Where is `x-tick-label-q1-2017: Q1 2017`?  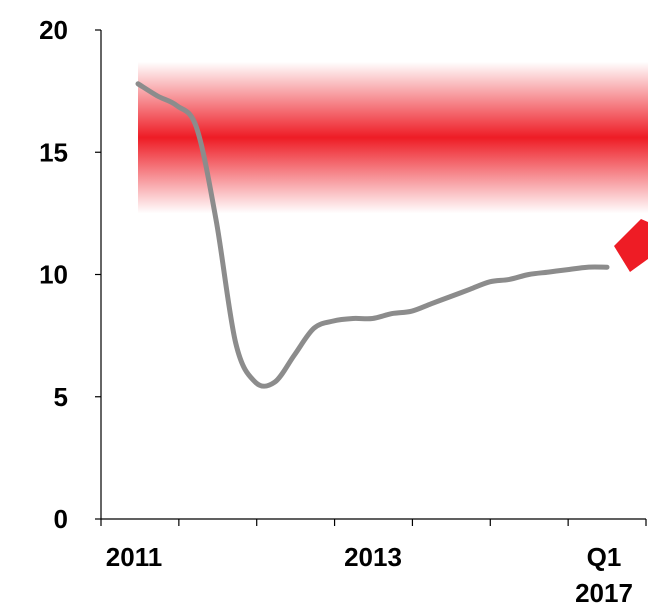
x-tick-label-q1-2017: Q1 2017 is located at coordinates (604, 575).